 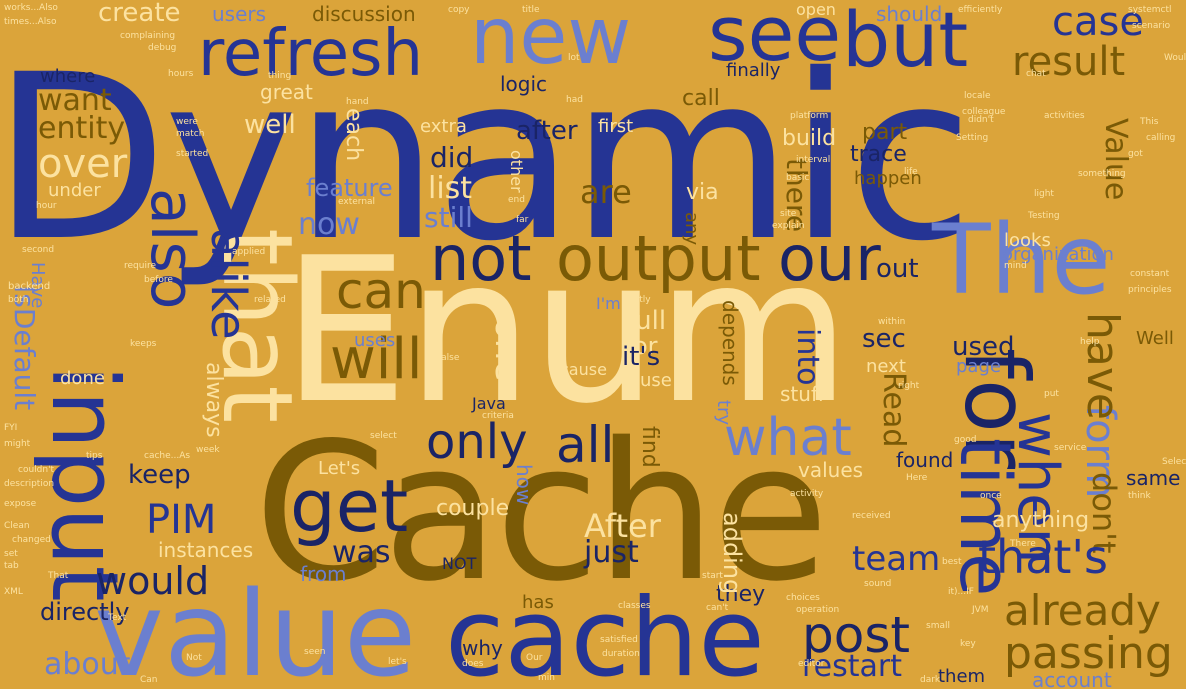 I want to click on word-where: where, so click(x=68, y=76).